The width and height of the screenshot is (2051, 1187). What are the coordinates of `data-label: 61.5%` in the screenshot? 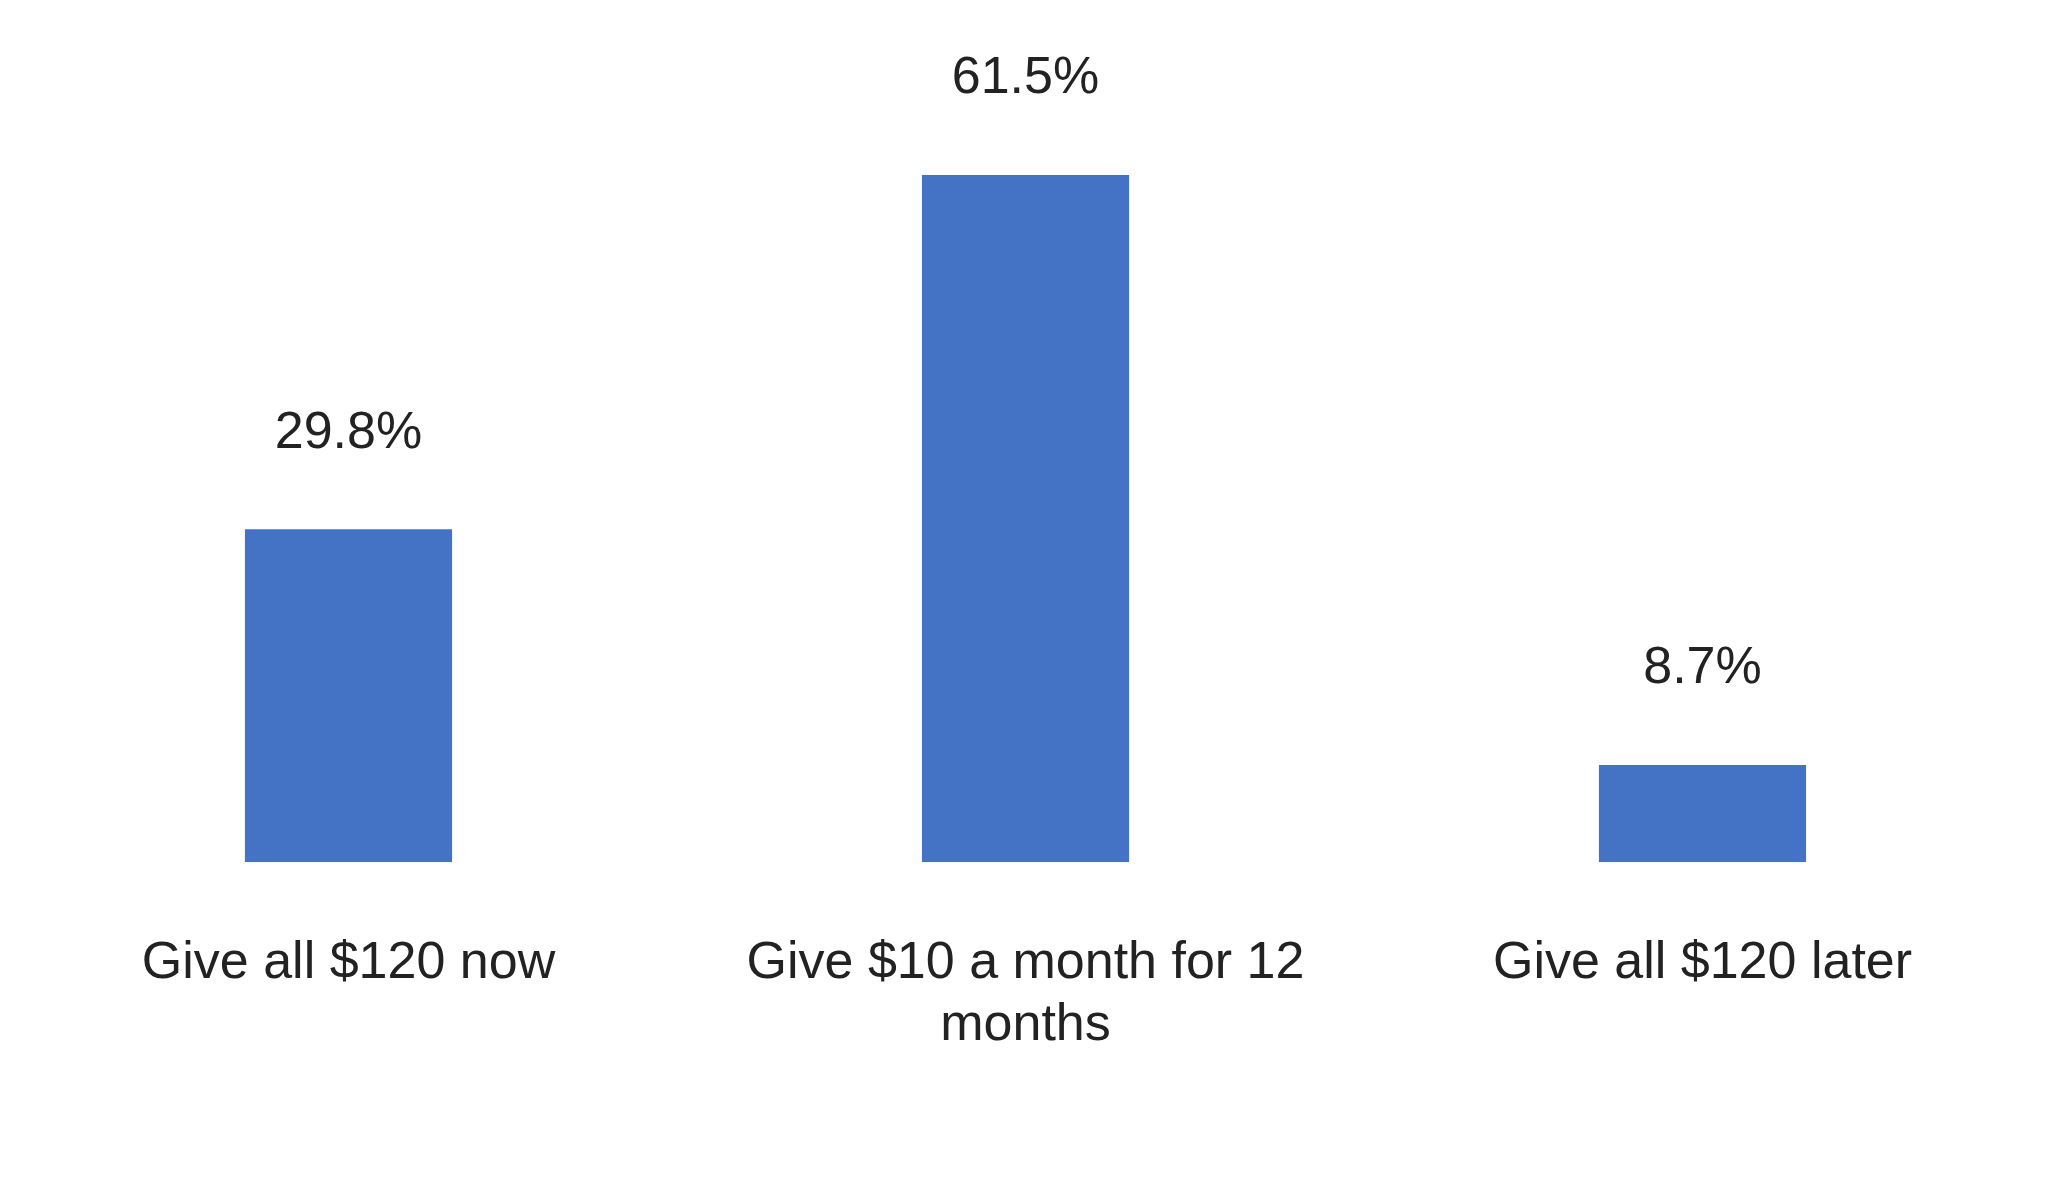 It's located at (1025, 75).